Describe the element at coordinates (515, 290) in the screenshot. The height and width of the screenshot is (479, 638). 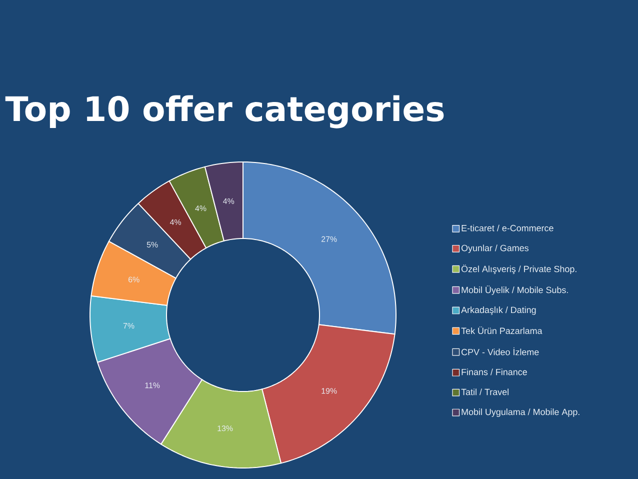
I see `legend-label: Mobil Üyelik / Mobile Subs.` at that location.